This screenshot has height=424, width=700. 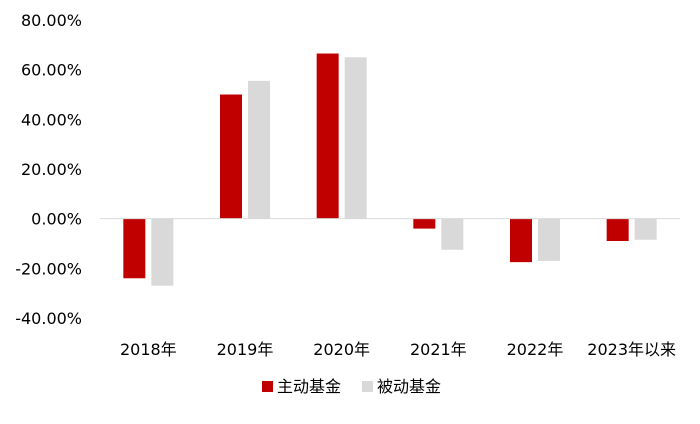 I want to click on legend-label: 主动基金, so click(x=309, y=386).